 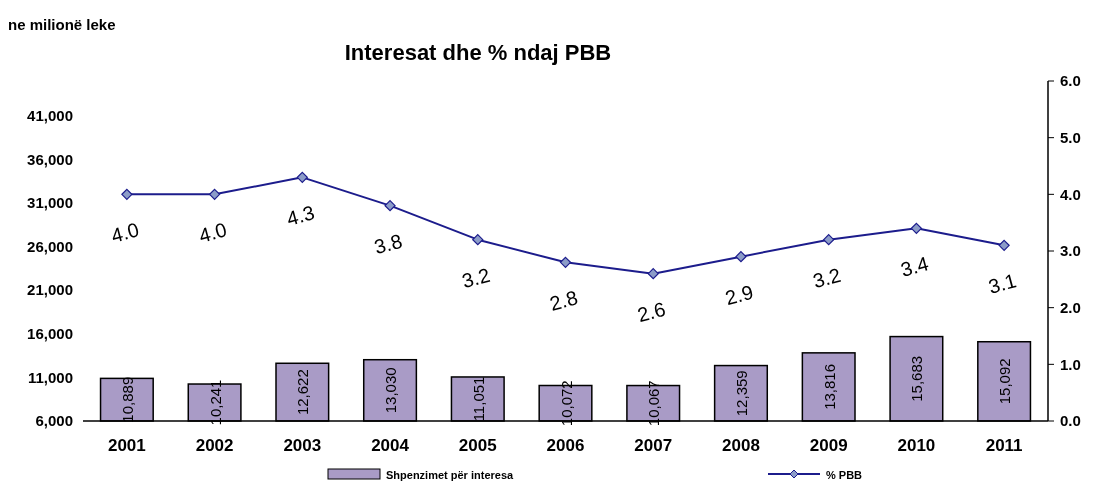 I want to click on y-tick-label: 6,000, so click(x=54, y=421).